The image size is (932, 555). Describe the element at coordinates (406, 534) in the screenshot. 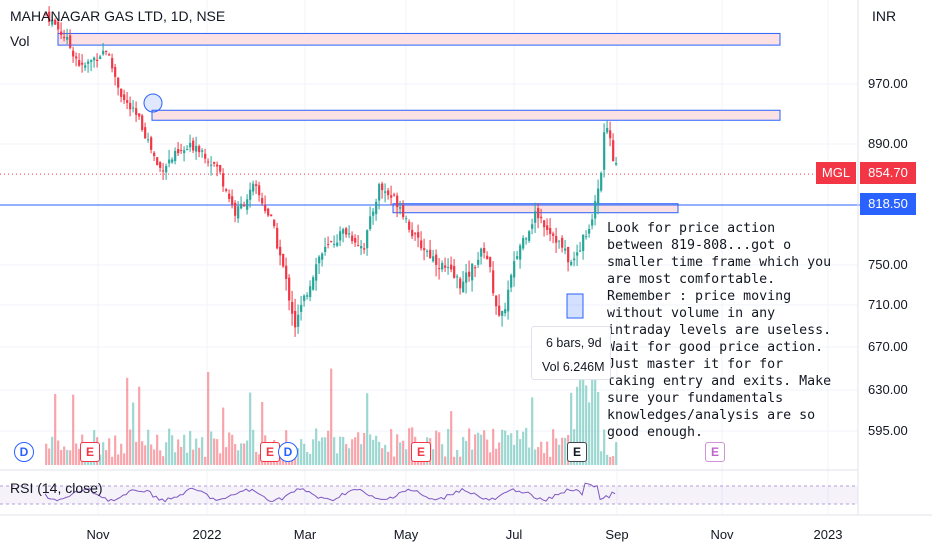

I see `time-tick: May` at that location.